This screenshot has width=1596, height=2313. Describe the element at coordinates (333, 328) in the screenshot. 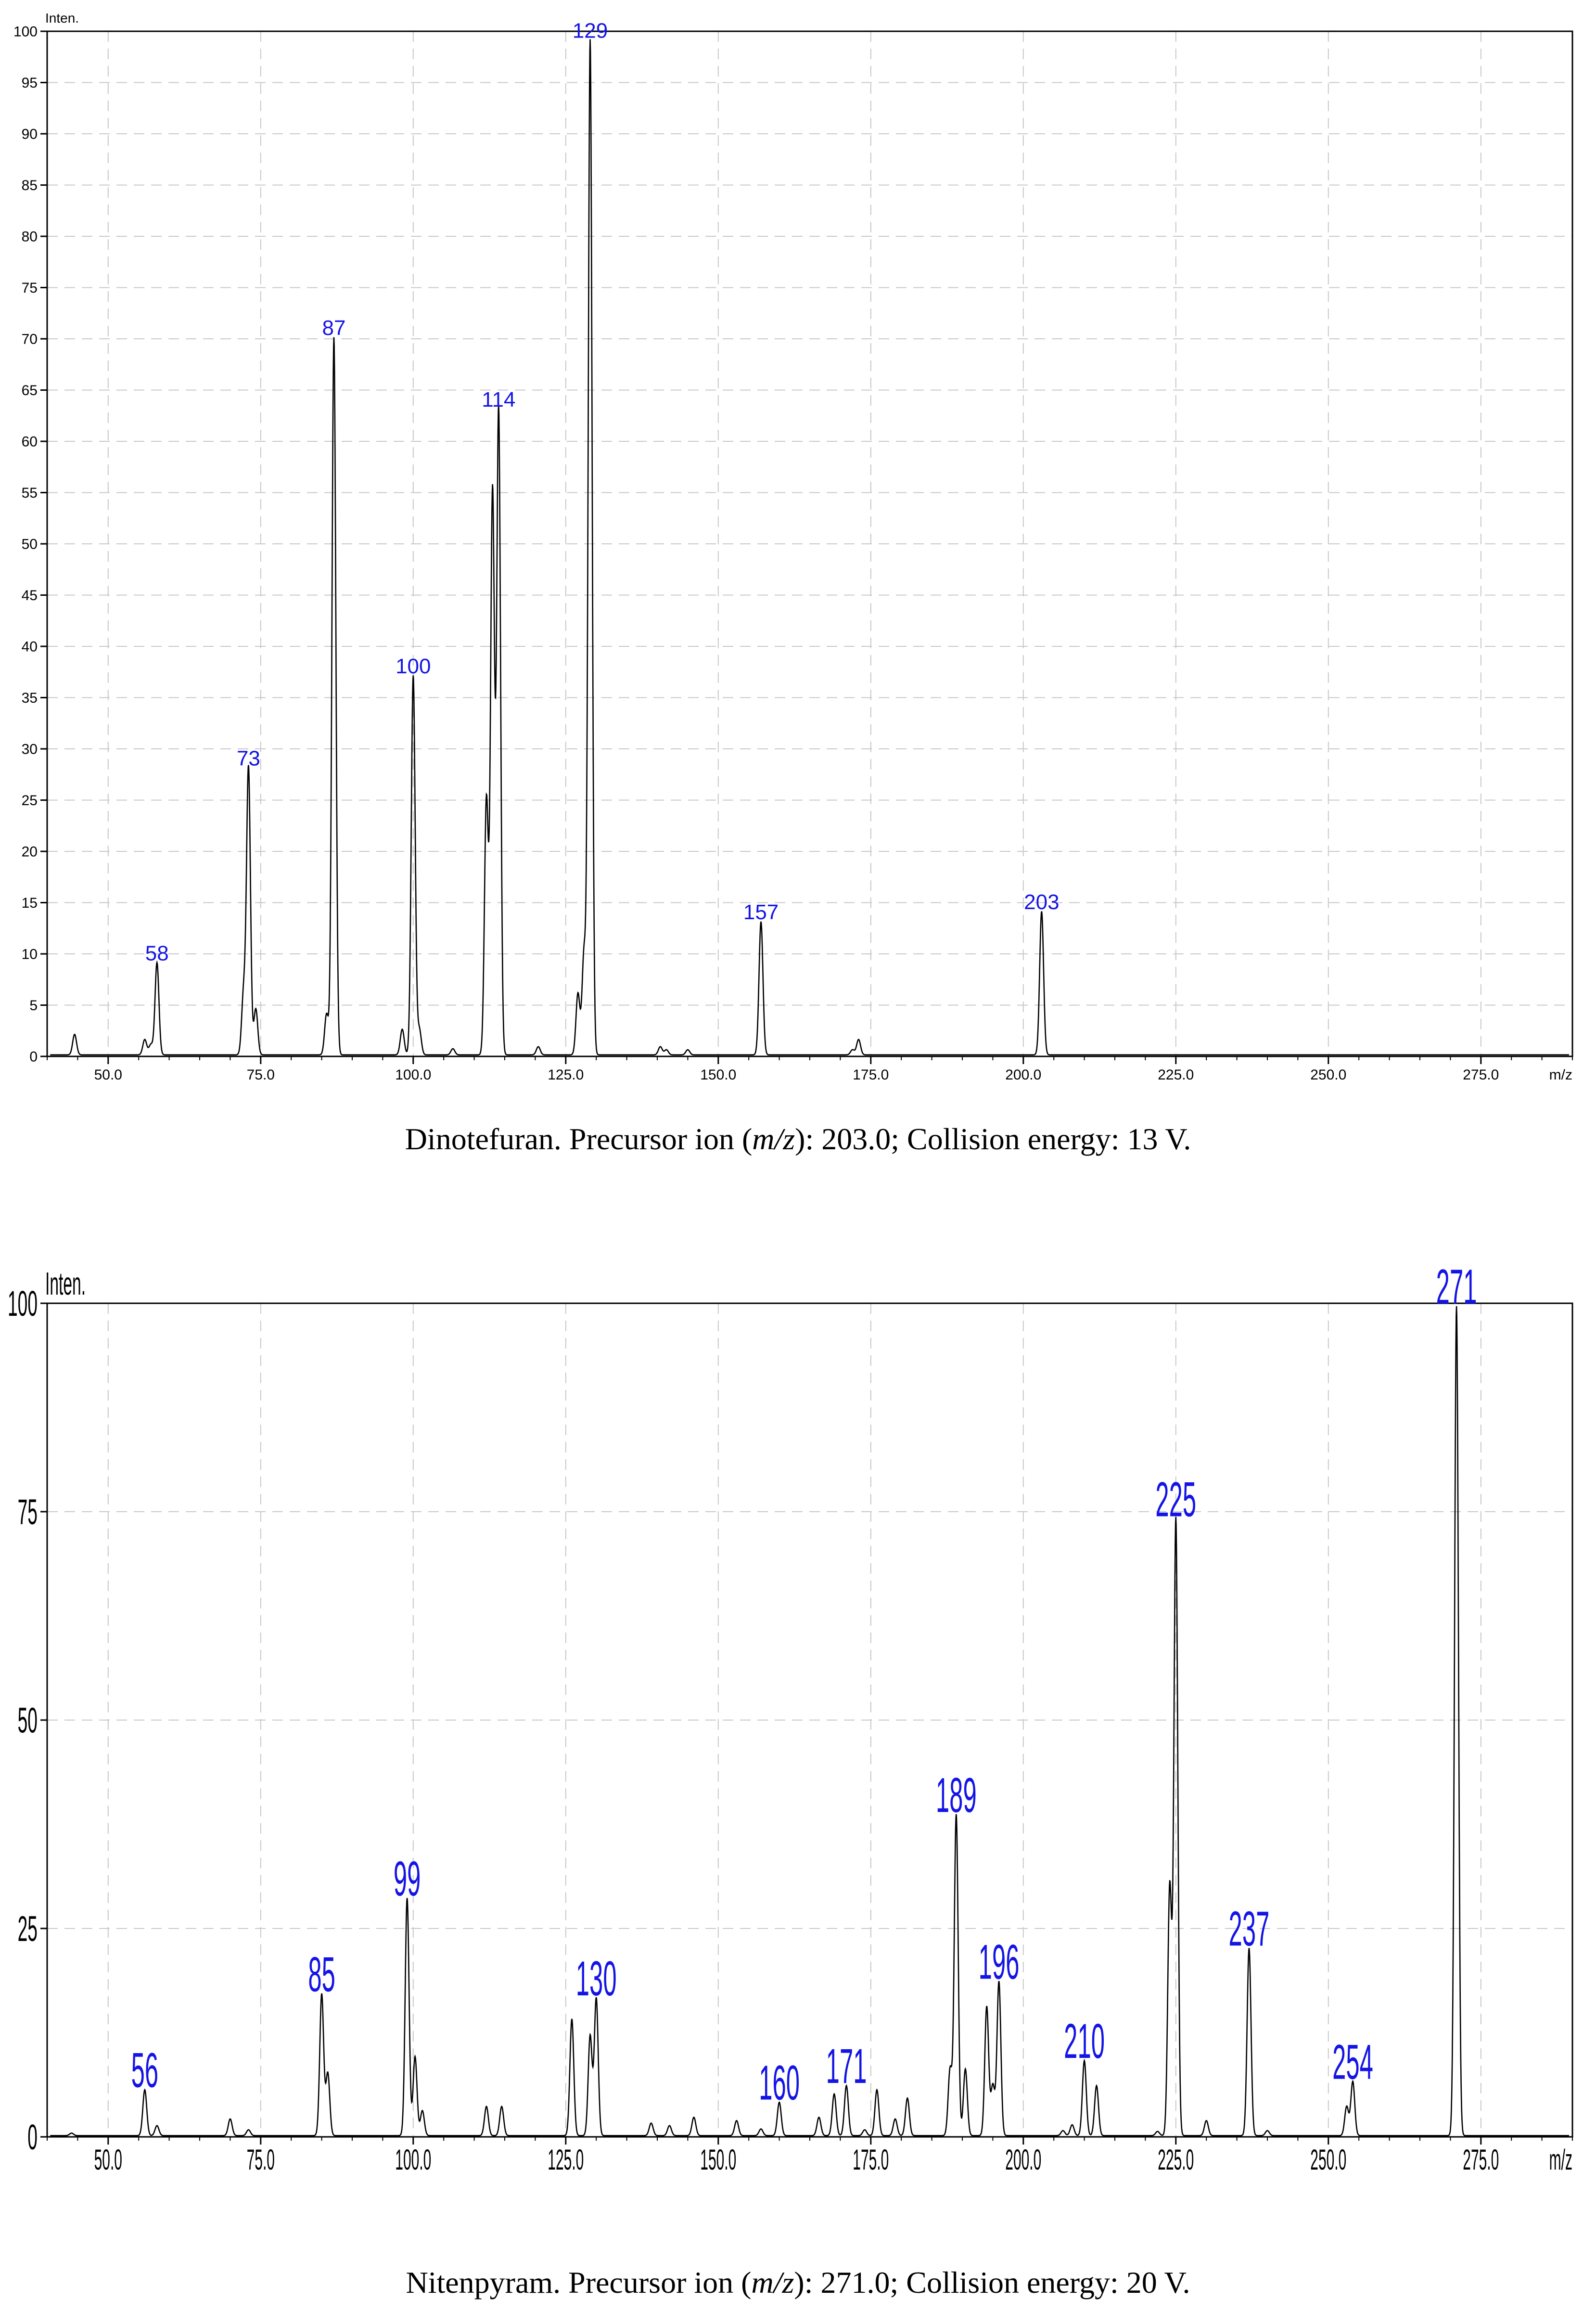

I see `peak-label: 87` at that location.